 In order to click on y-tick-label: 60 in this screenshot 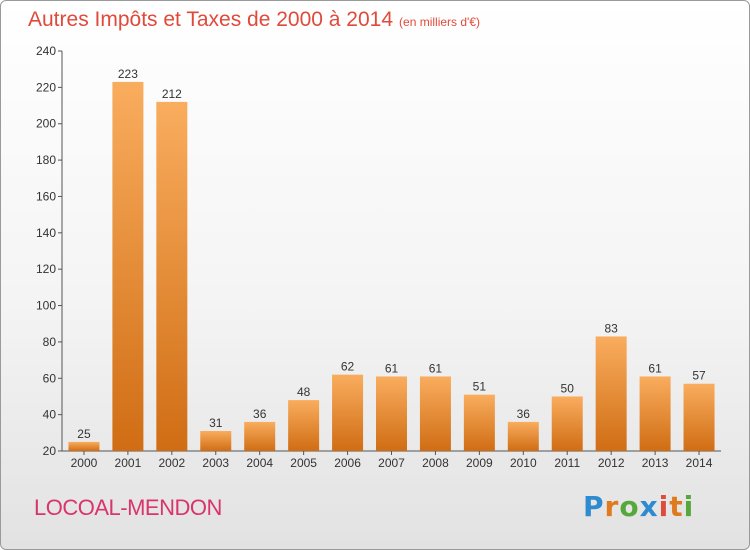, I will do `click(50, 378)`.